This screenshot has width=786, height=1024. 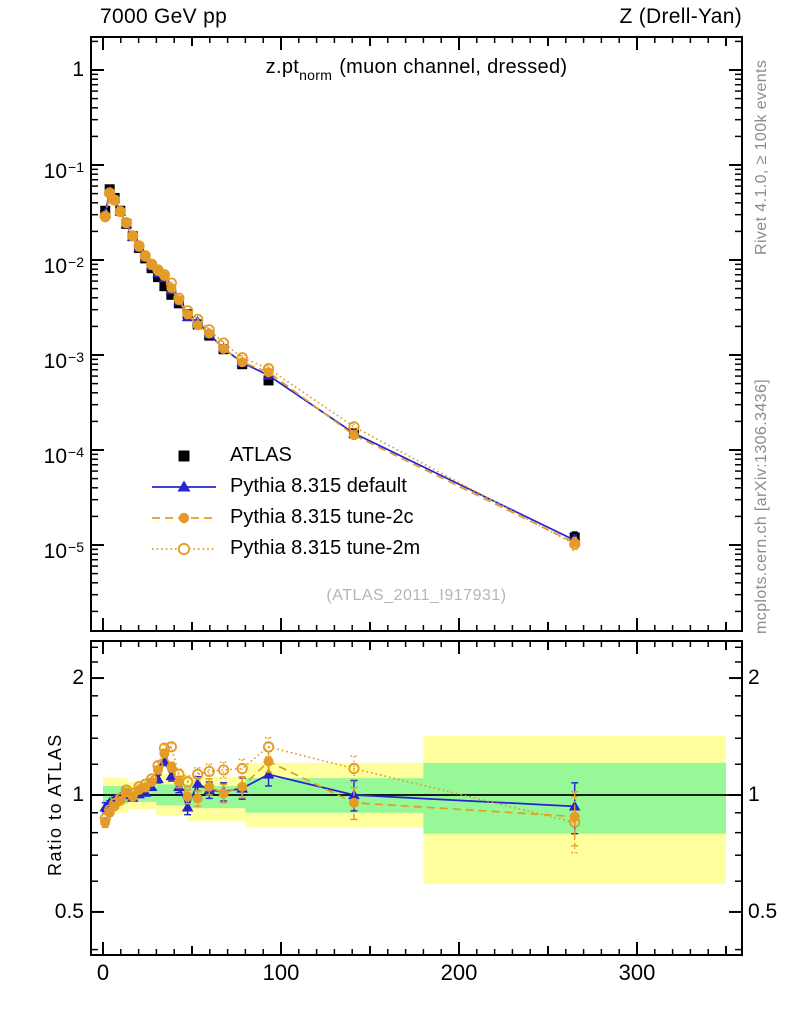 What do you see at coordinates (103, 972) in the screenshot?
I see `x-axis-tick-label: 0` at bounding box center [103, 972].